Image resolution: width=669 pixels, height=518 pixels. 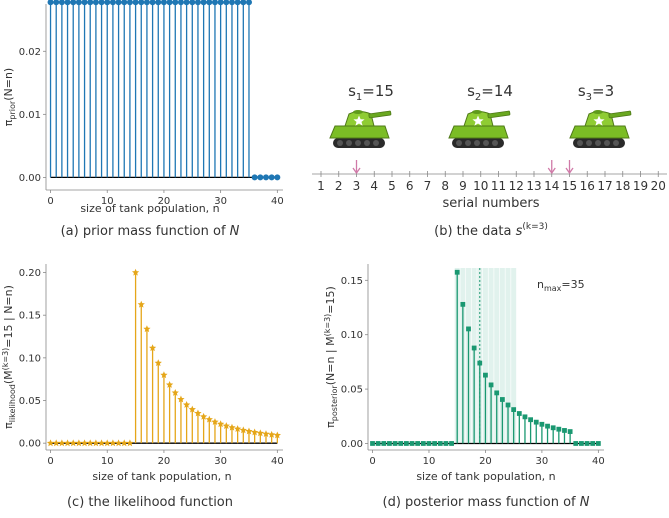 I want to click on serial-number-label: 19, so click(x=640, y=186).